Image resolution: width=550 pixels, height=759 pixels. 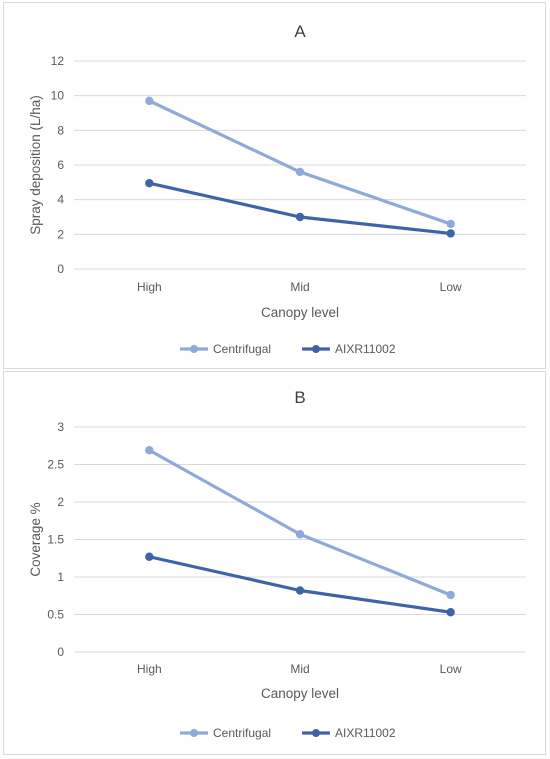 I want to click on y-tick-label: 3, so click(x=60, y=427).